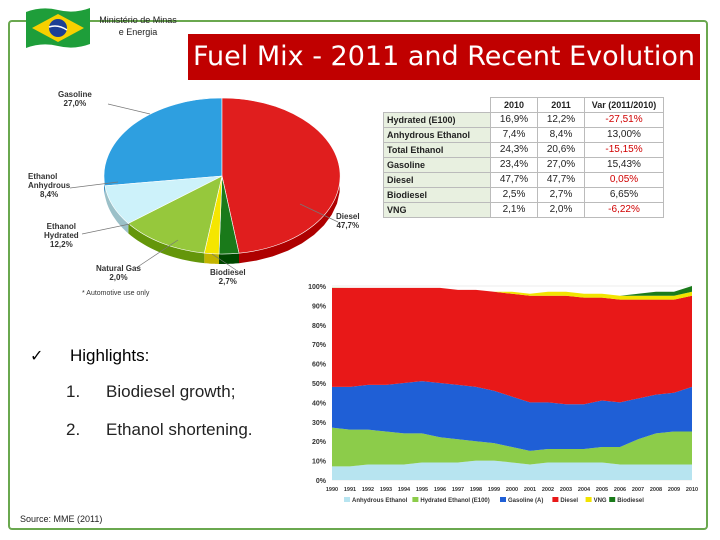 This screenshot has height=540, width=720. Describe the element at coordinates (75, 99) in the screenshot. I see `pie-label-gasoline: Gasoline 27,0%` at that location.